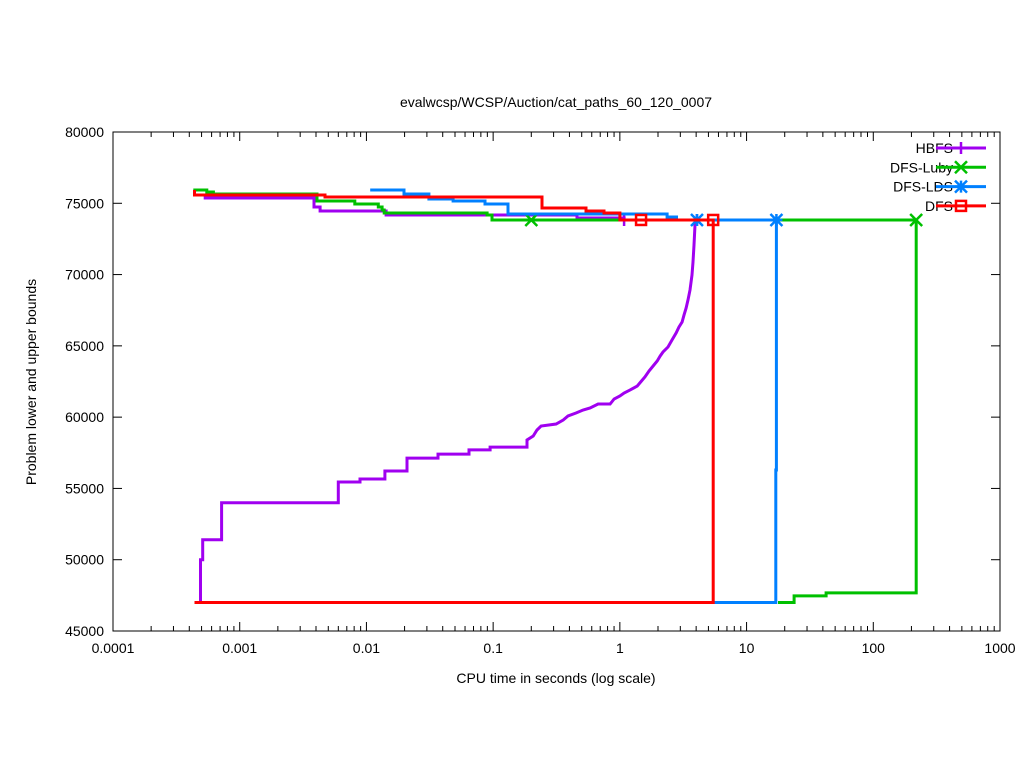 The height and width of the screenshot is (773, 1024). I want to click on legend: HBFS DFS-Luby DFS-LDS DFS, so click(938, 177).